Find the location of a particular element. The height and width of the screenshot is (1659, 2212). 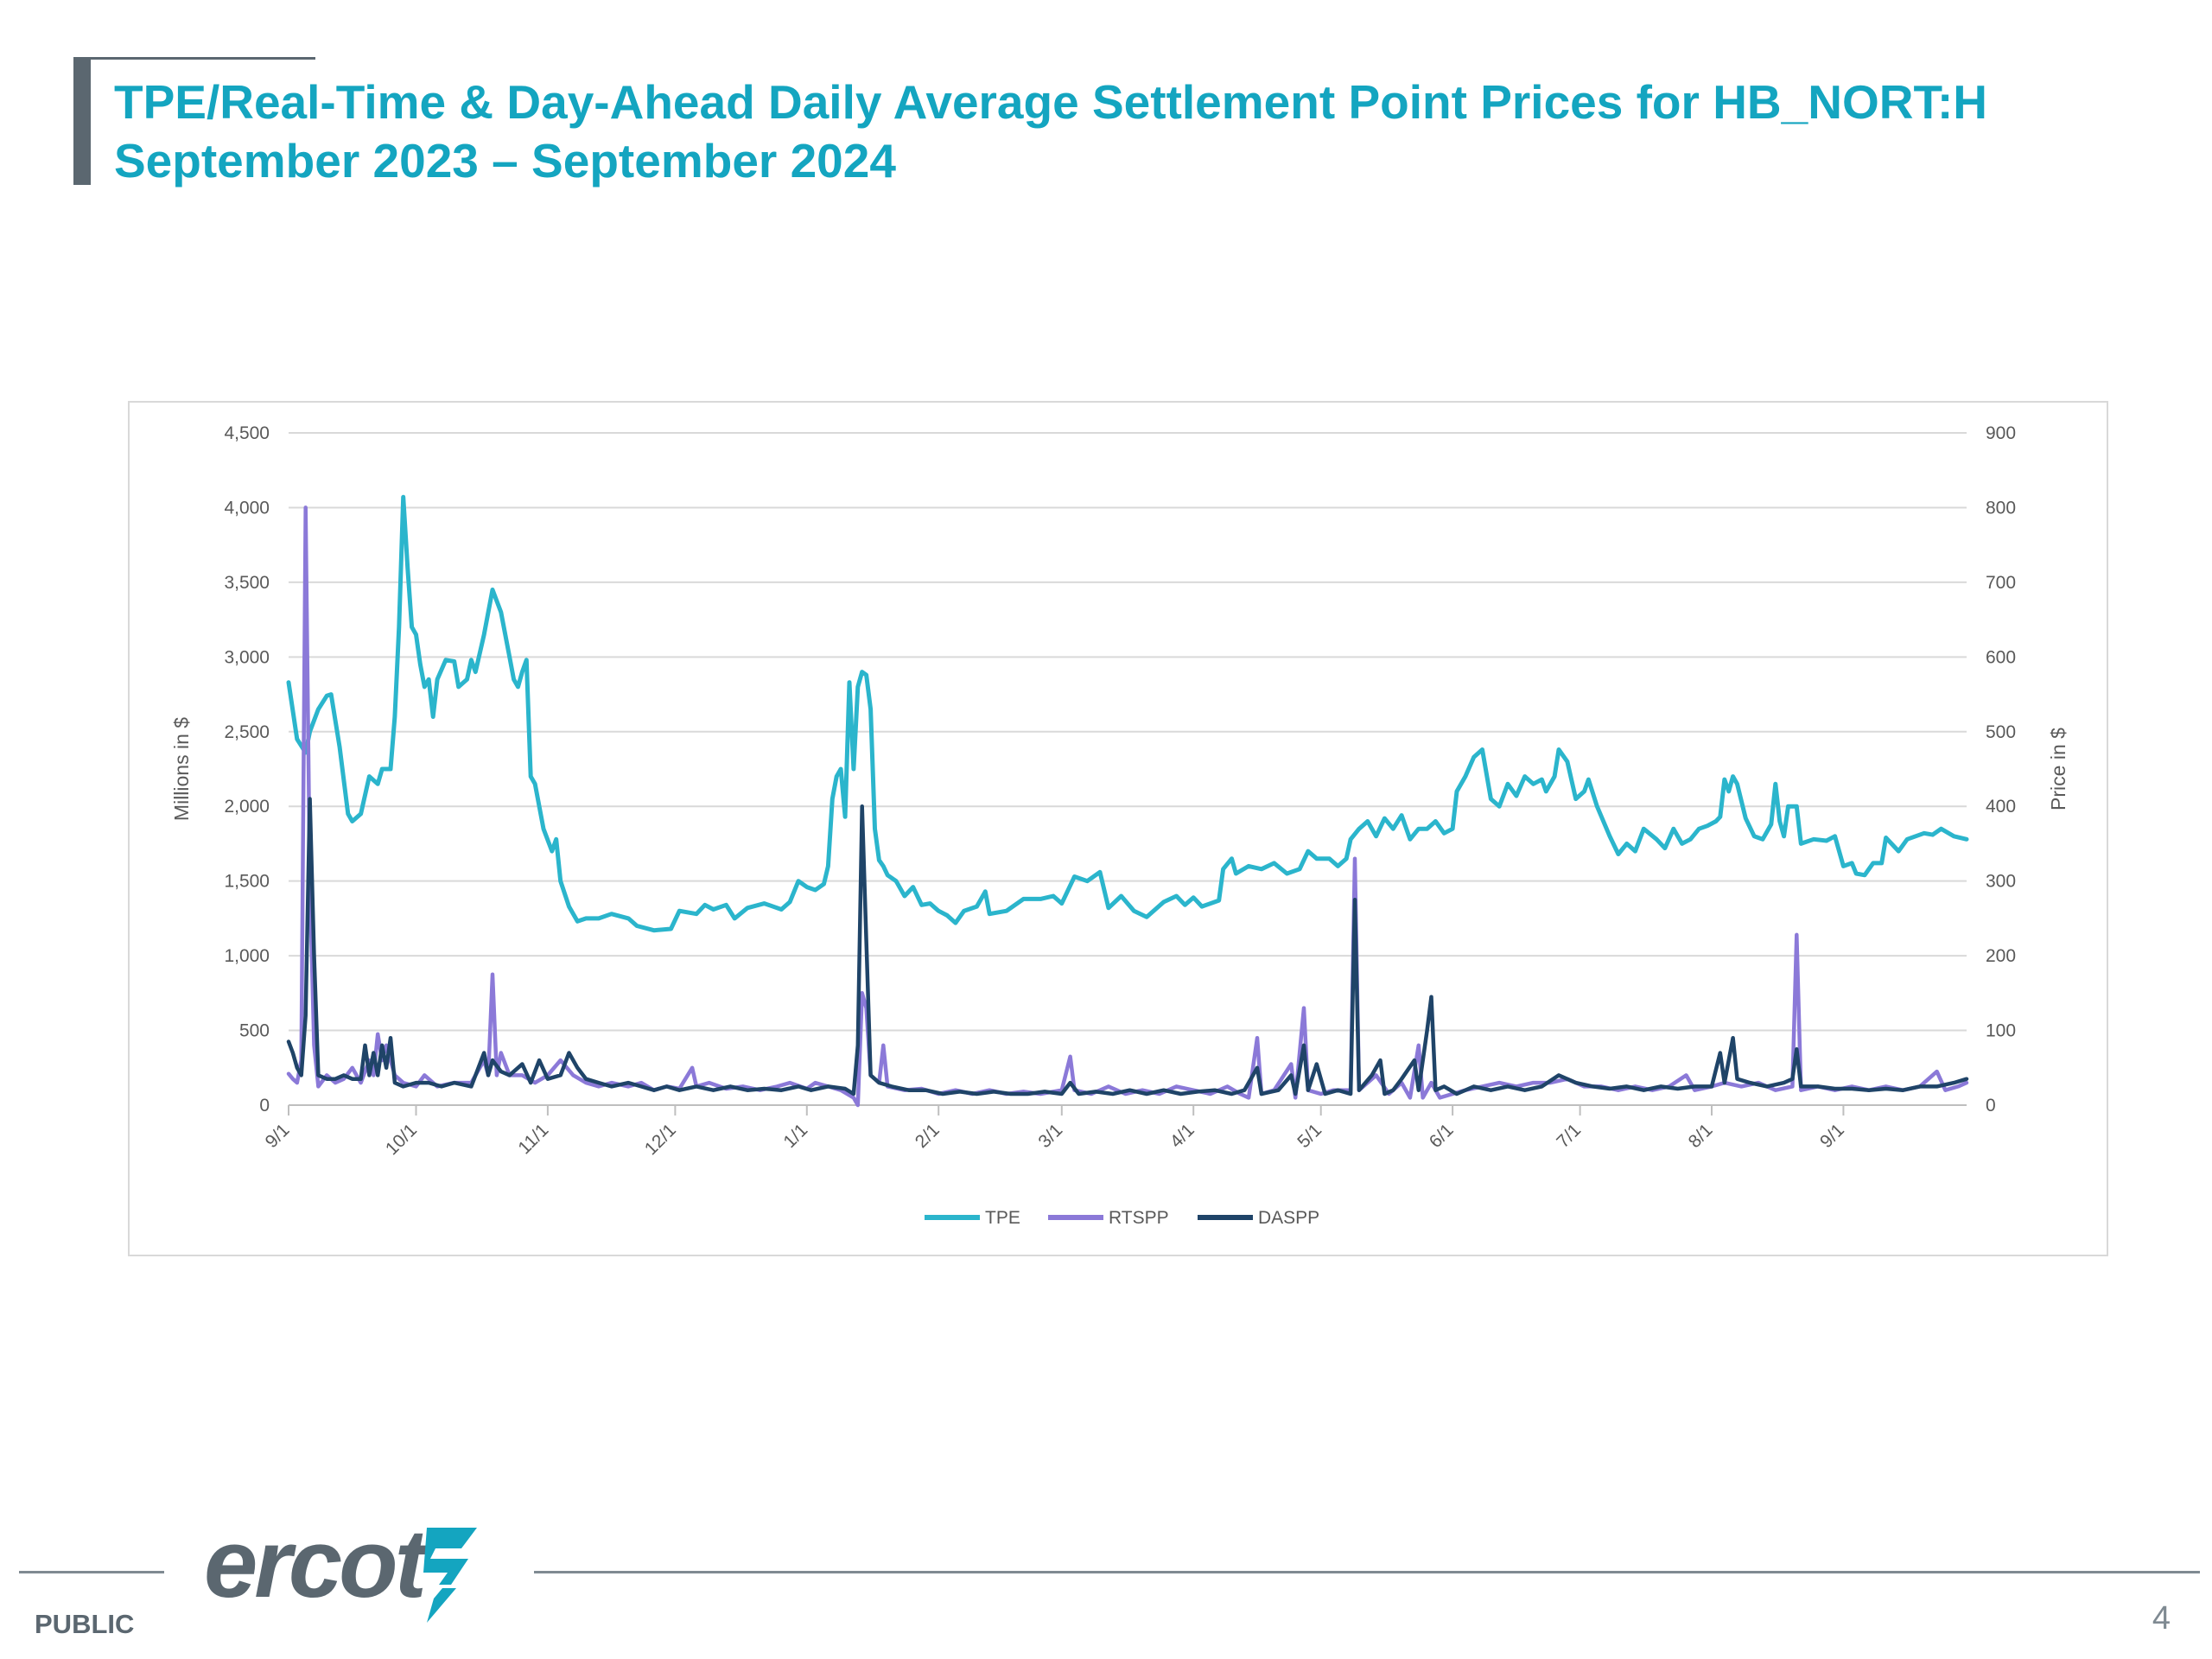

x-tick-label: 2/1 is located at coordinates (928, 1136).